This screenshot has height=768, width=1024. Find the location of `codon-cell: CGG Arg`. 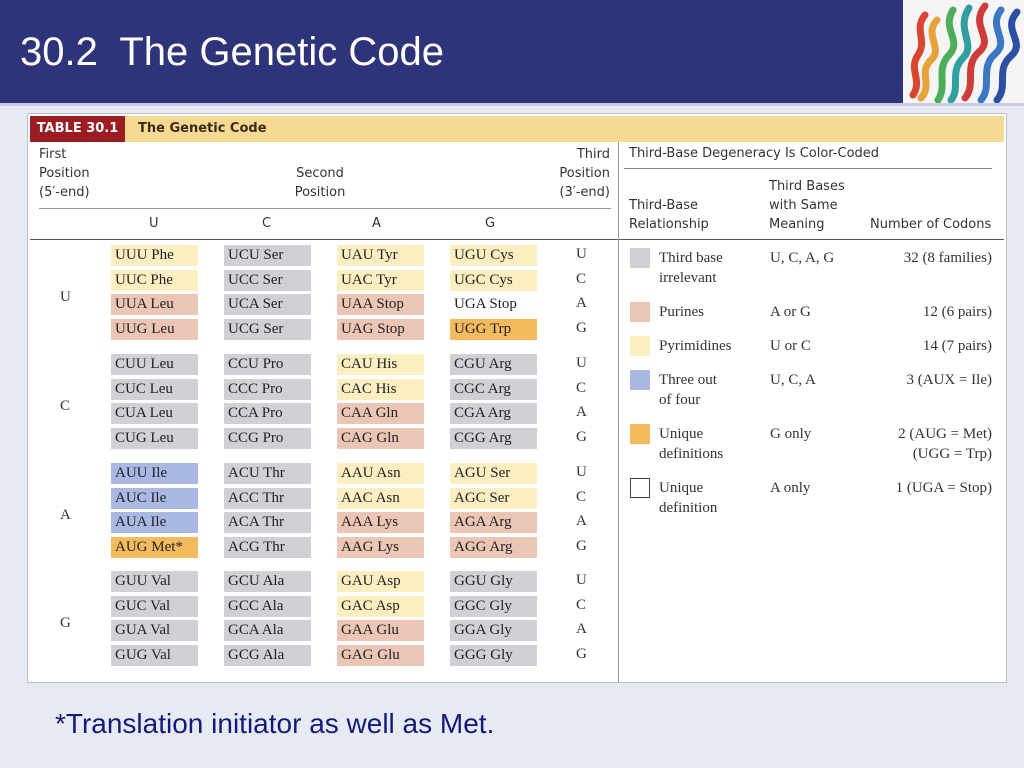

codon-cell: CGG Arg is located at coordinates (493, 438).